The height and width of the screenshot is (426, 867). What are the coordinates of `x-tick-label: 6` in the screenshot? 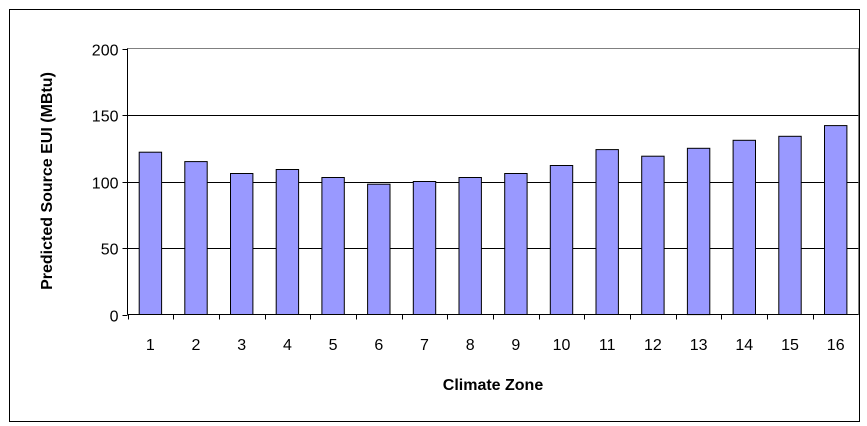 It's located at (378, 345).